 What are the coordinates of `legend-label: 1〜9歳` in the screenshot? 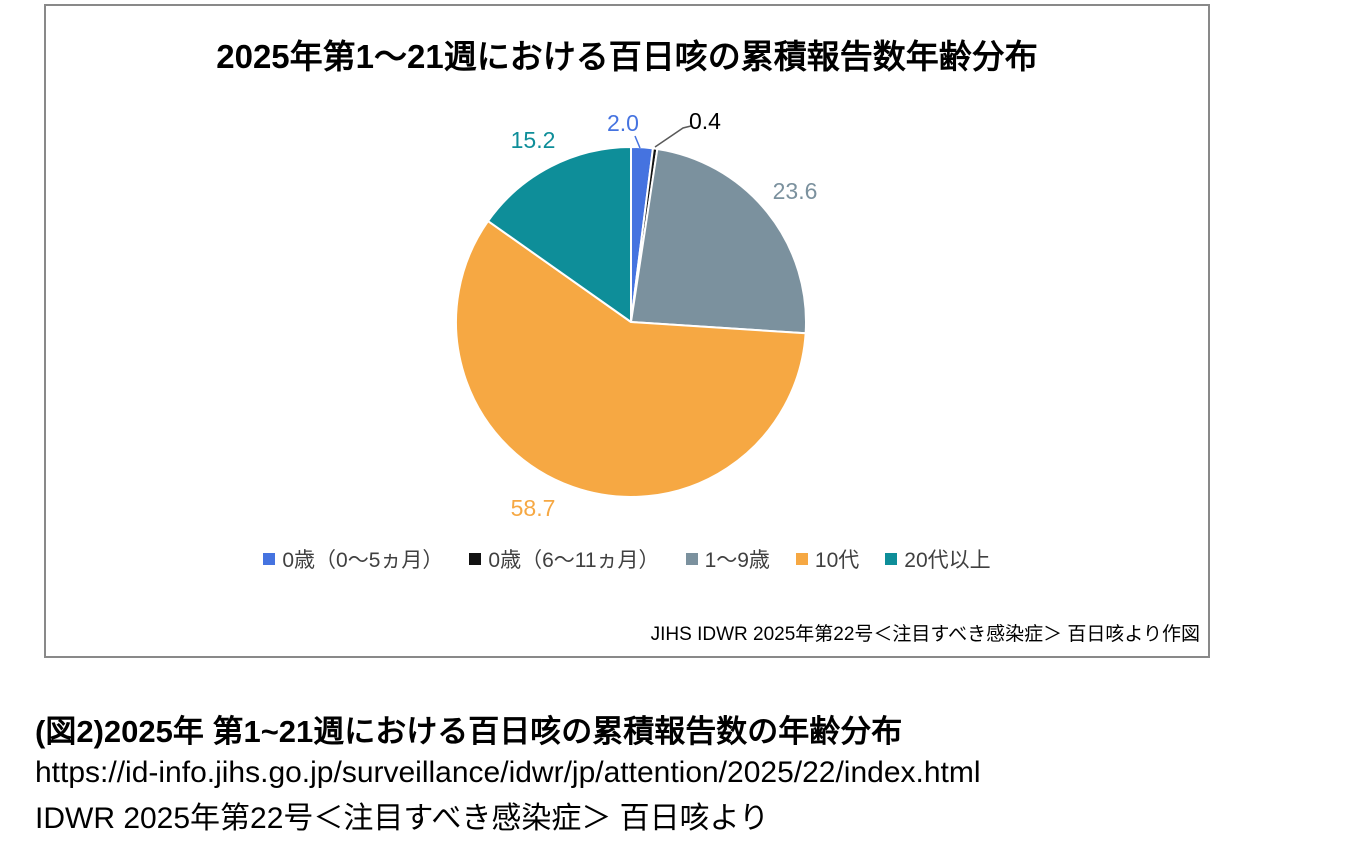 It's located at (737, 560).